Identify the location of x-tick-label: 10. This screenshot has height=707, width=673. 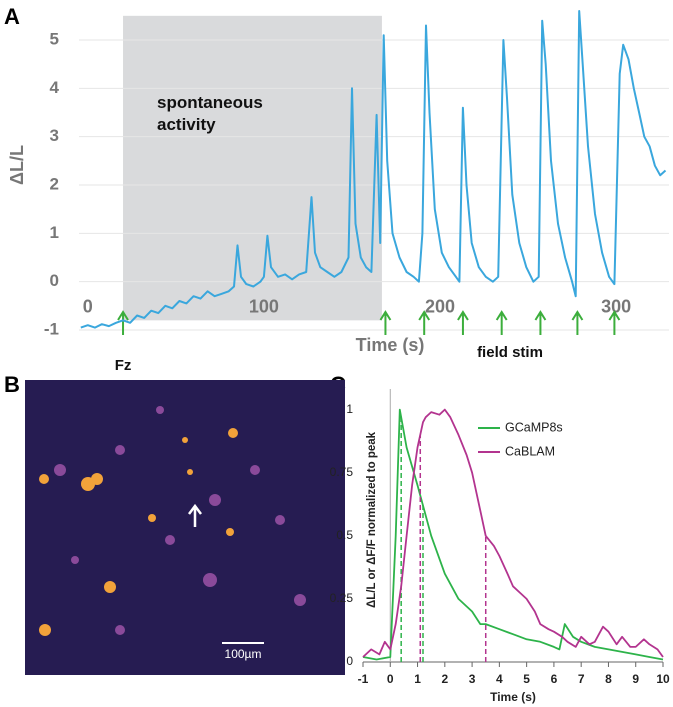
(663, 679).